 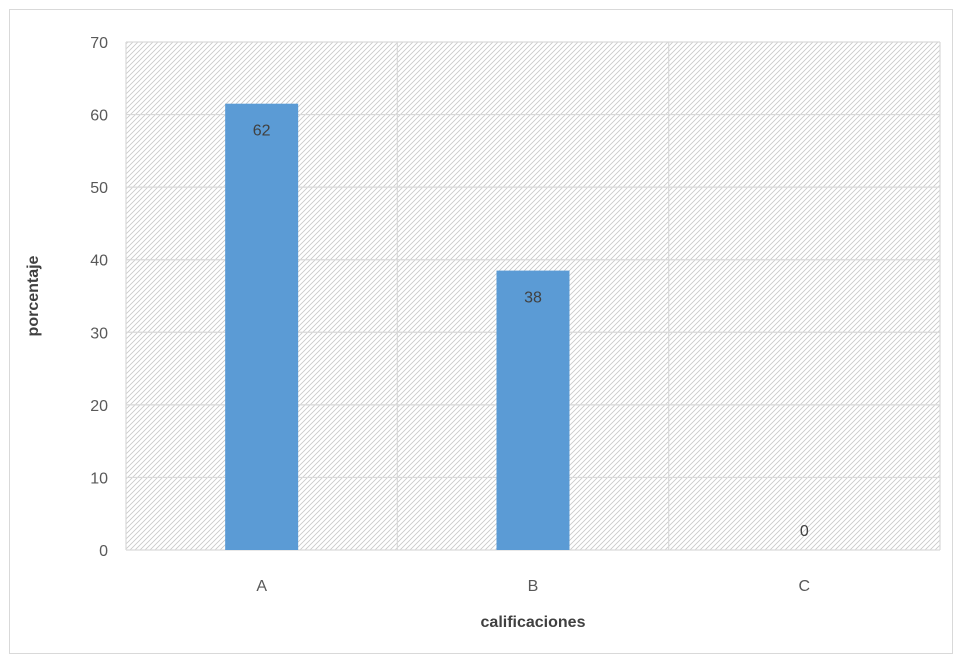 I want to click on y-axis-title: porcentaje, so click(x=33, y=295).